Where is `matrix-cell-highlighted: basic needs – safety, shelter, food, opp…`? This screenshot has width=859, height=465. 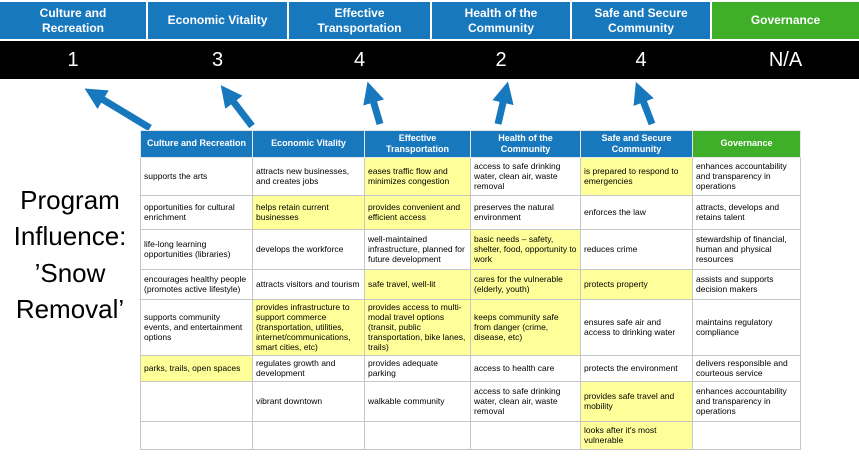 matrix-cell-highlighted: basic needs – safety, shelter, food, opp… is located at coordinates (525, 249).